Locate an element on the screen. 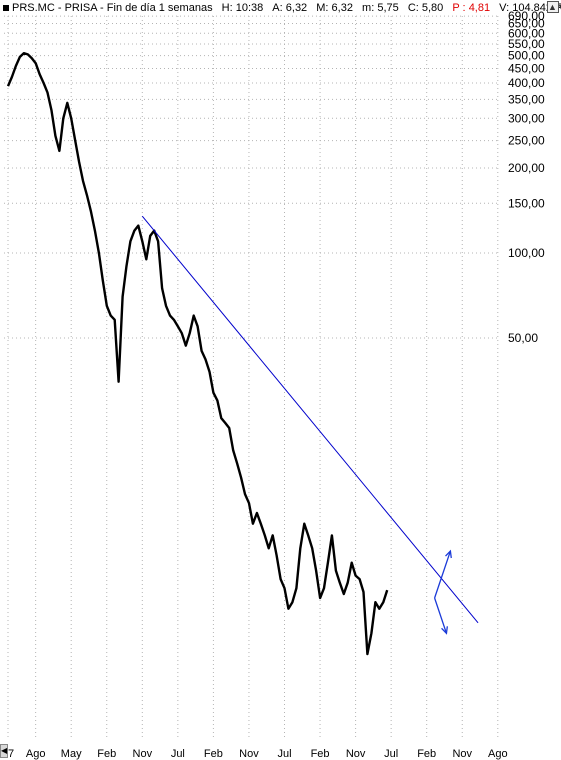 The width and height of the screenshot is (561, 760). y-tick-label: 600,00 is located at coordinates (526, 33).